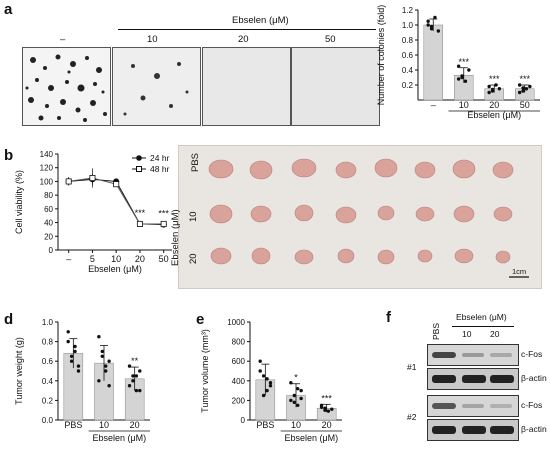 Image resolution: width=550 pixels, height=459 pixels. Describe the element at coordinates (327, 425) in the screenshot. I see `xtick-label-e-2: 20` at that location.